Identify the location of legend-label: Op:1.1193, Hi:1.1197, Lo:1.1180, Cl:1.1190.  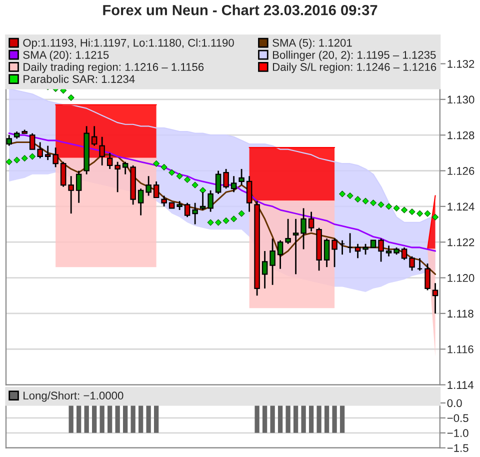
(128, 43).